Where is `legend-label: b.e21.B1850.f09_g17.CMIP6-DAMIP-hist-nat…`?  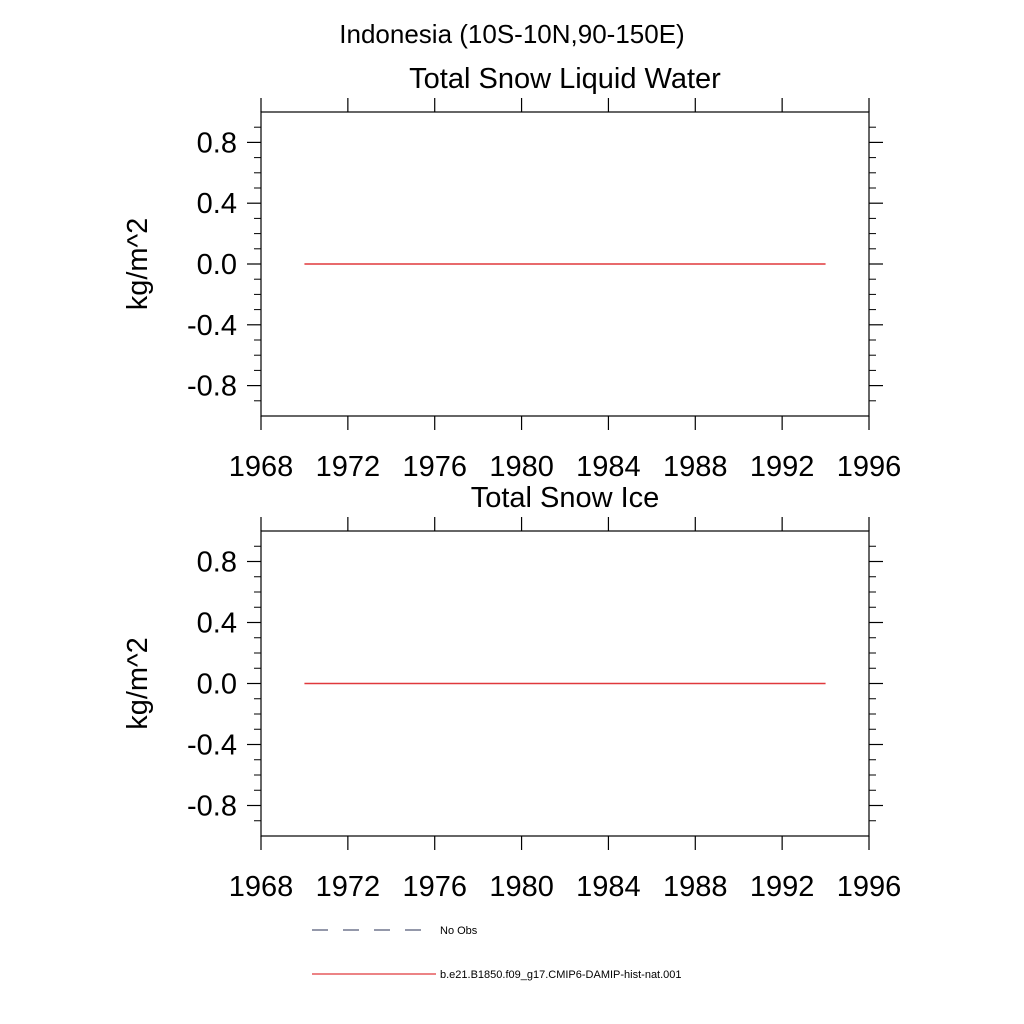 legend-label: b.e21.B1850.f09_g17.CMIP6-DAMIP-hist-nat… is located at coordinates (561, 975).